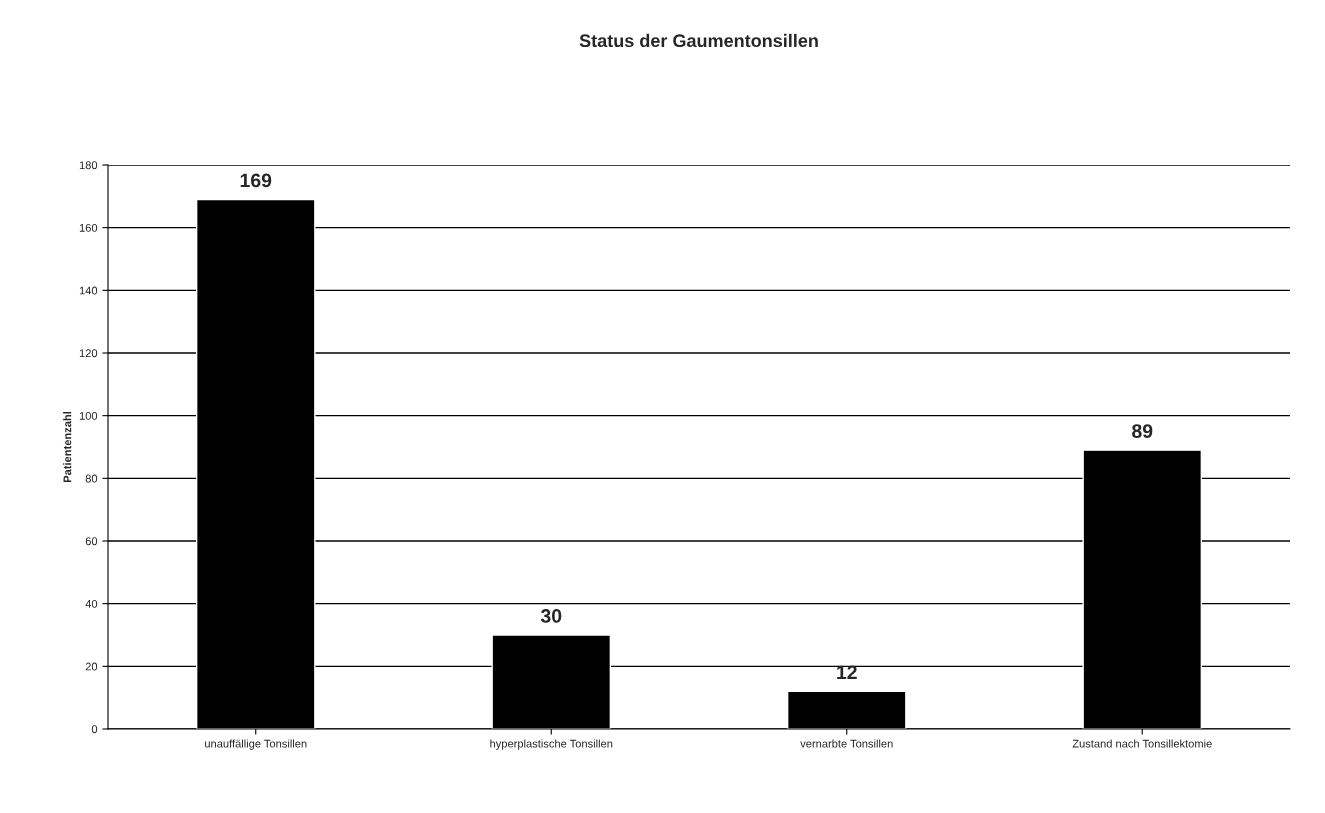 This screenshot has height=813, width=1325. Describe the element at coordinates (88, 290) in the screenshot. I see `y-tick-label: 140` at that location.